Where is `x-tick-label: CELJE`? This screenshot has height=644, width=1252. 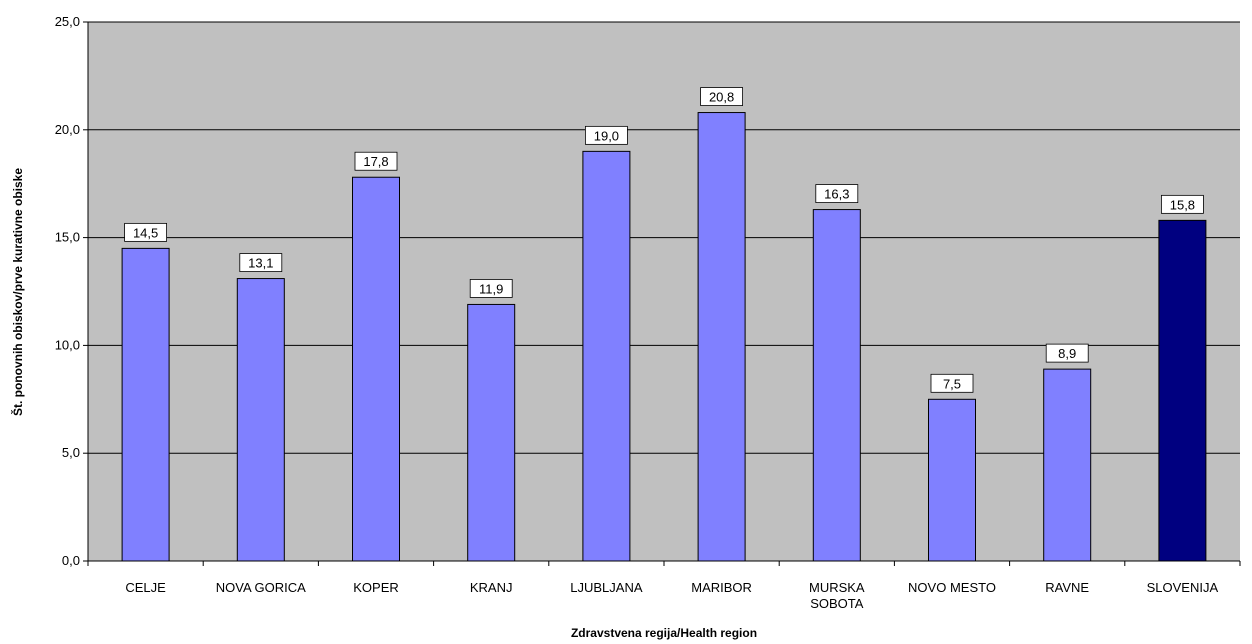 x-tick-label: CELJE is located at coordinates (145, 587).